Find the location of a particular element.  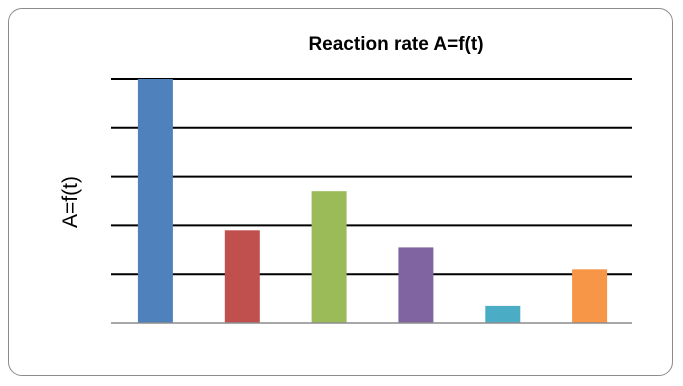

y-axis-label: A=f(t) is located at coordinates (70, 202).